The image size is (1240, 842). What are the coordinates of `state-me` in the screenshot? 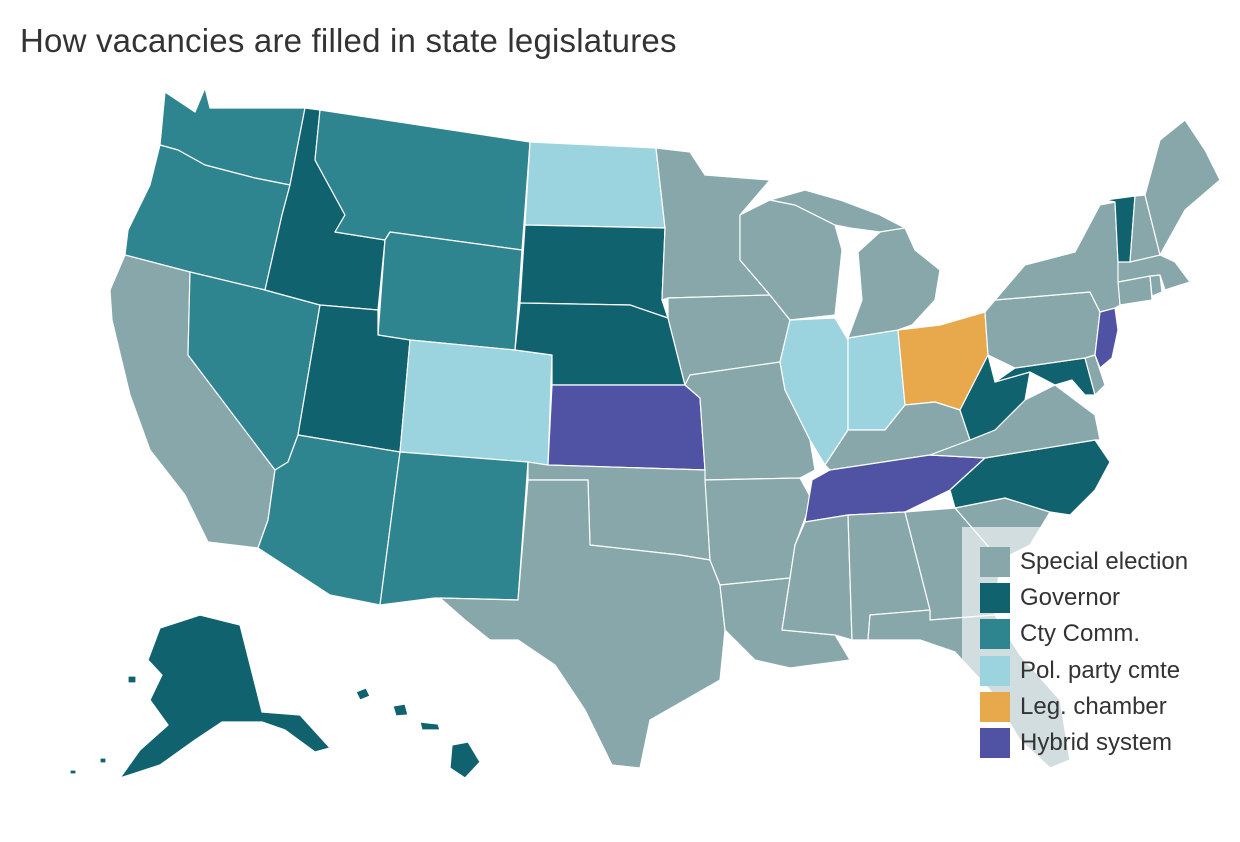 It's located at (1182, 187).